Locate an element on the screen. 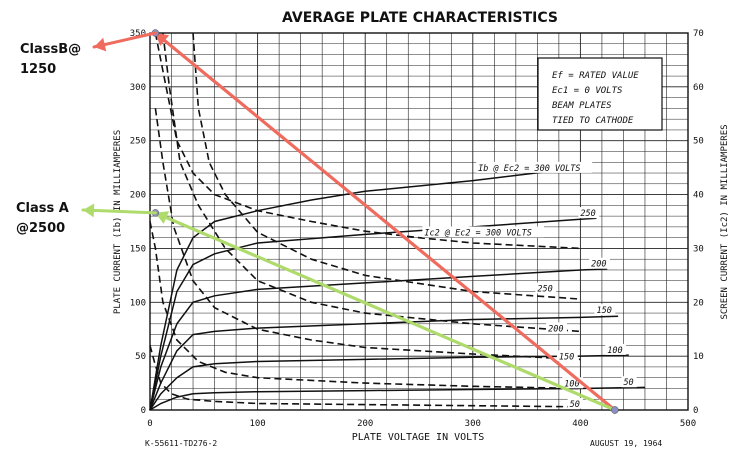  condition-tied: TIED TO CATHODE is located at coordinates (593, 121).